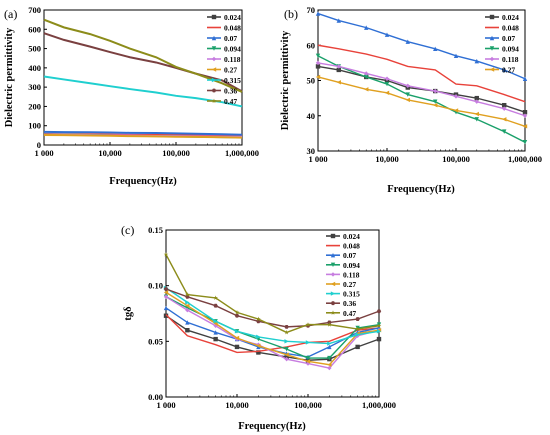 The height and width of the screenshot is (435, 550). Describe the element at coordinates (421, 189) in the screenshot. I see `x-axis-label: Frequency(Hz)` at that location.